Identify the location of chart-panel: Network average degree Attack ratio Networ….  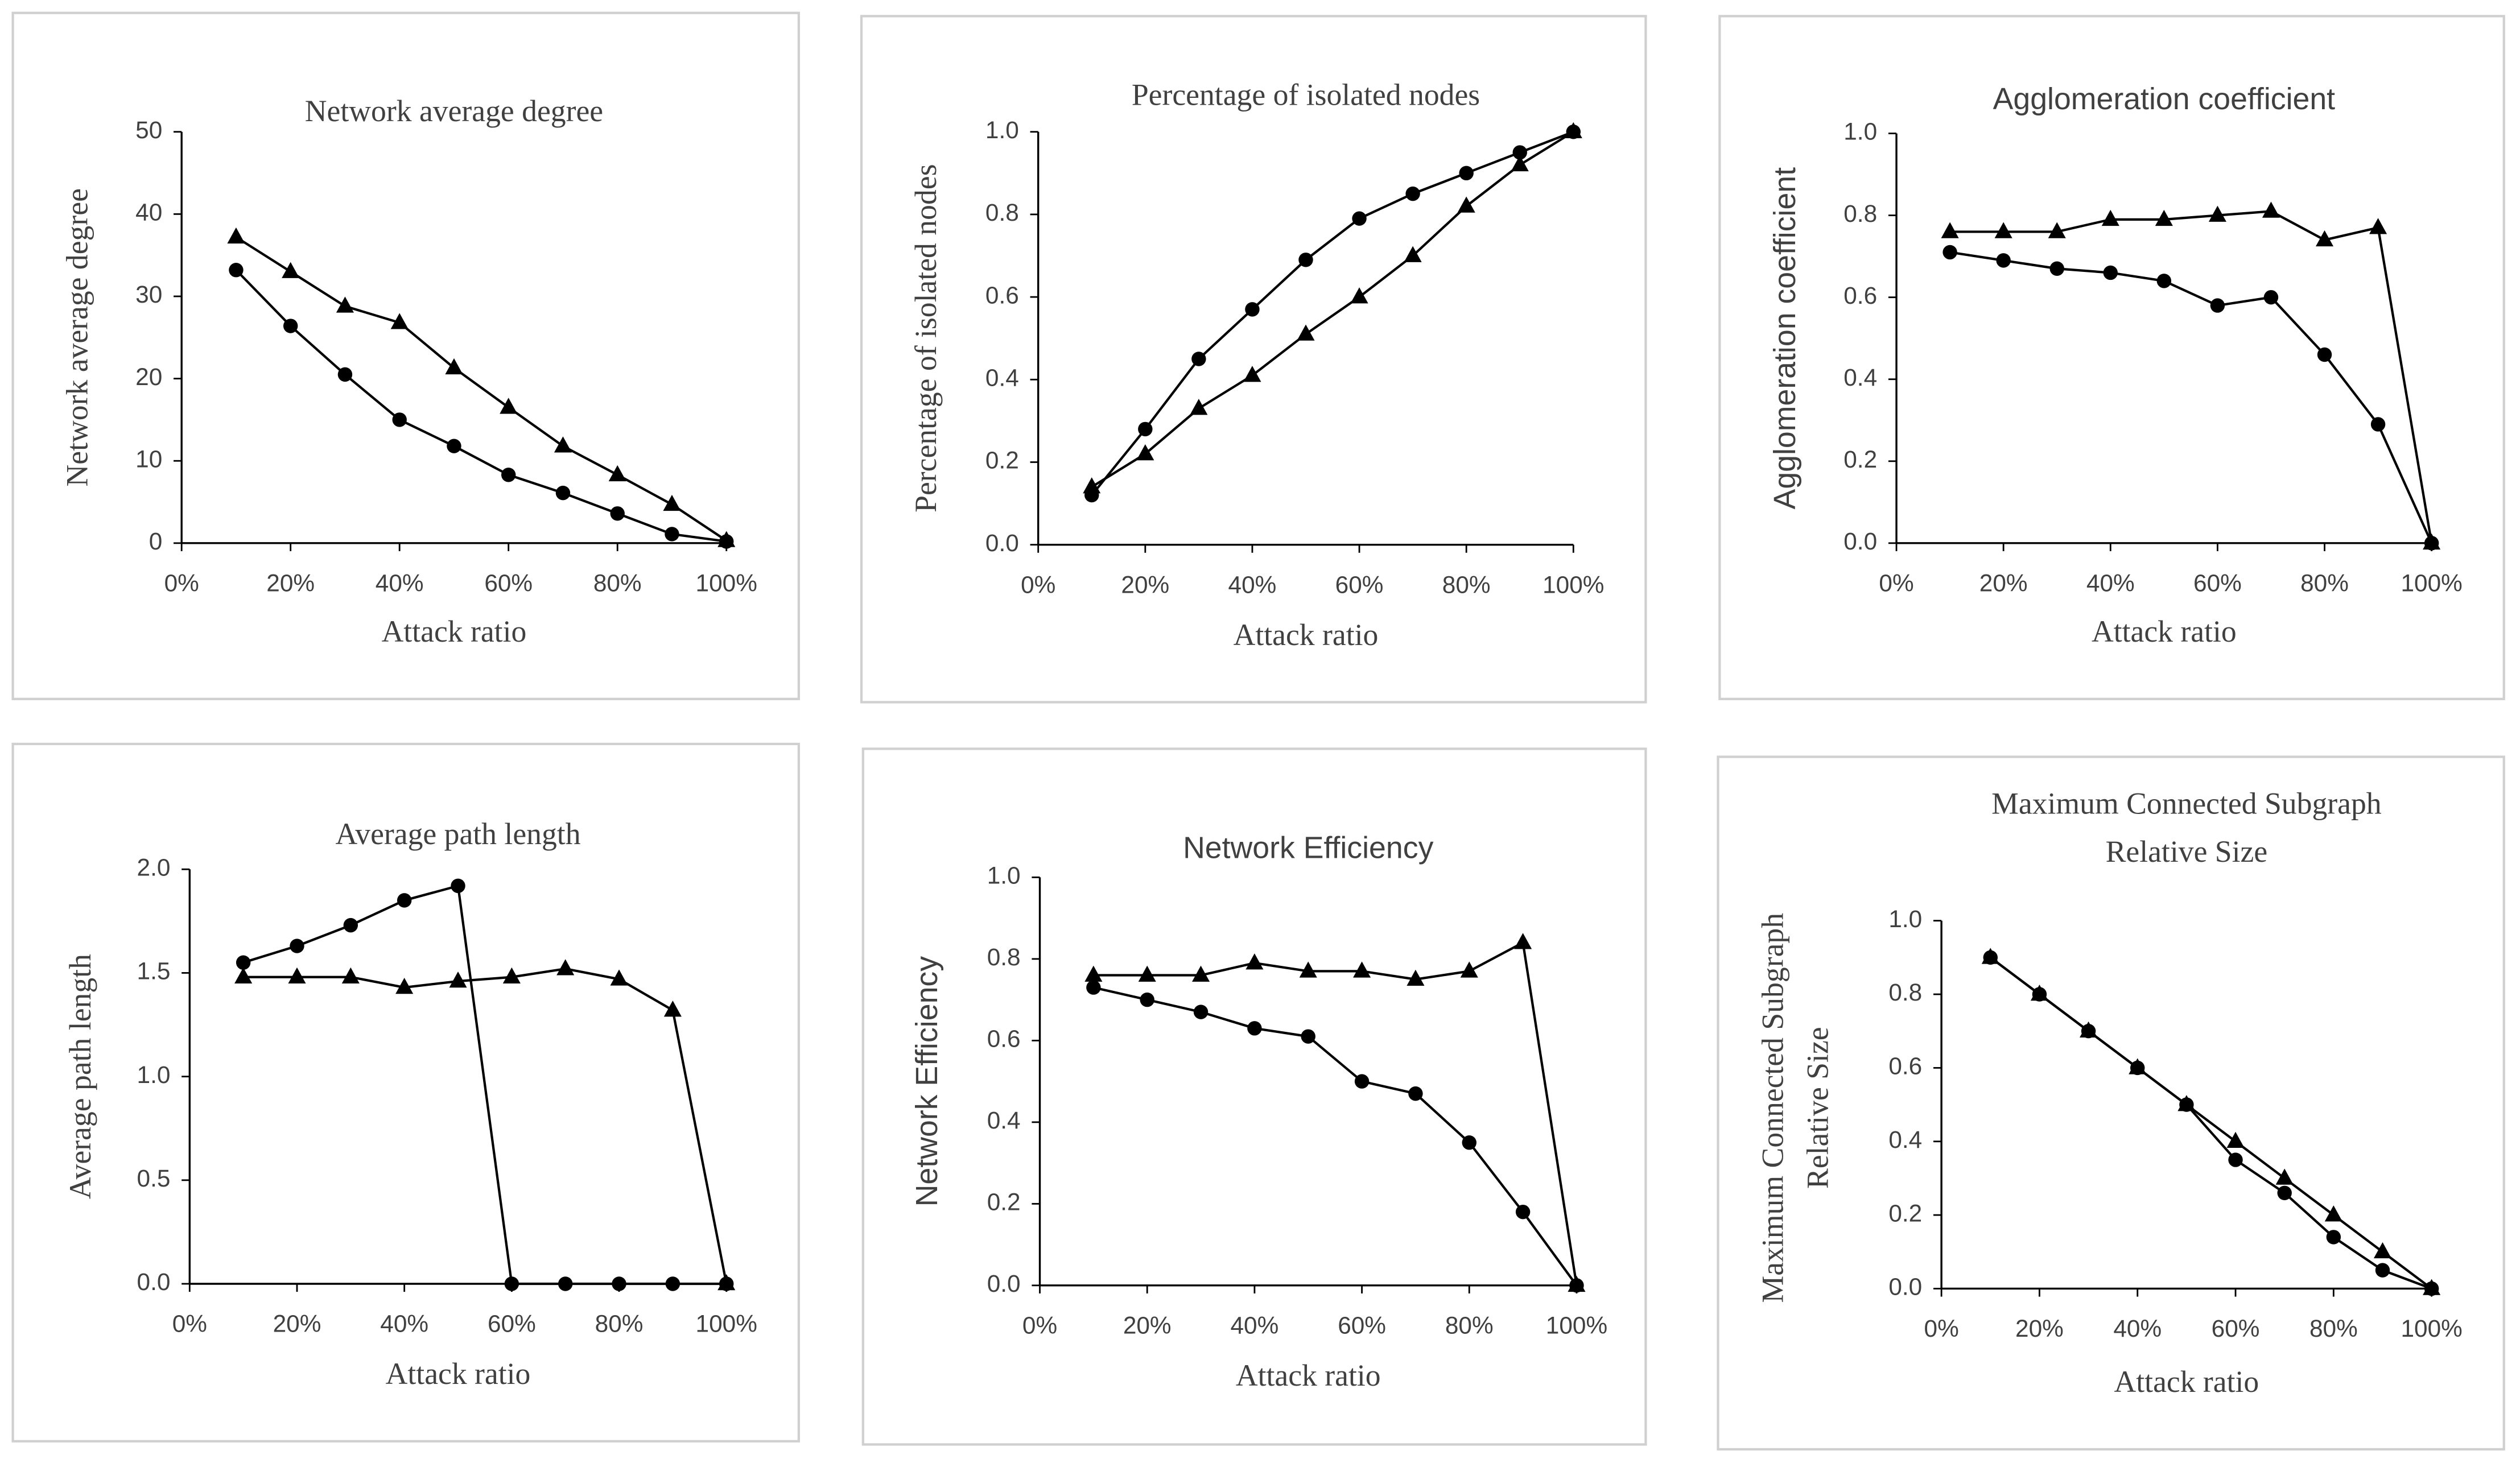
(405, 355).